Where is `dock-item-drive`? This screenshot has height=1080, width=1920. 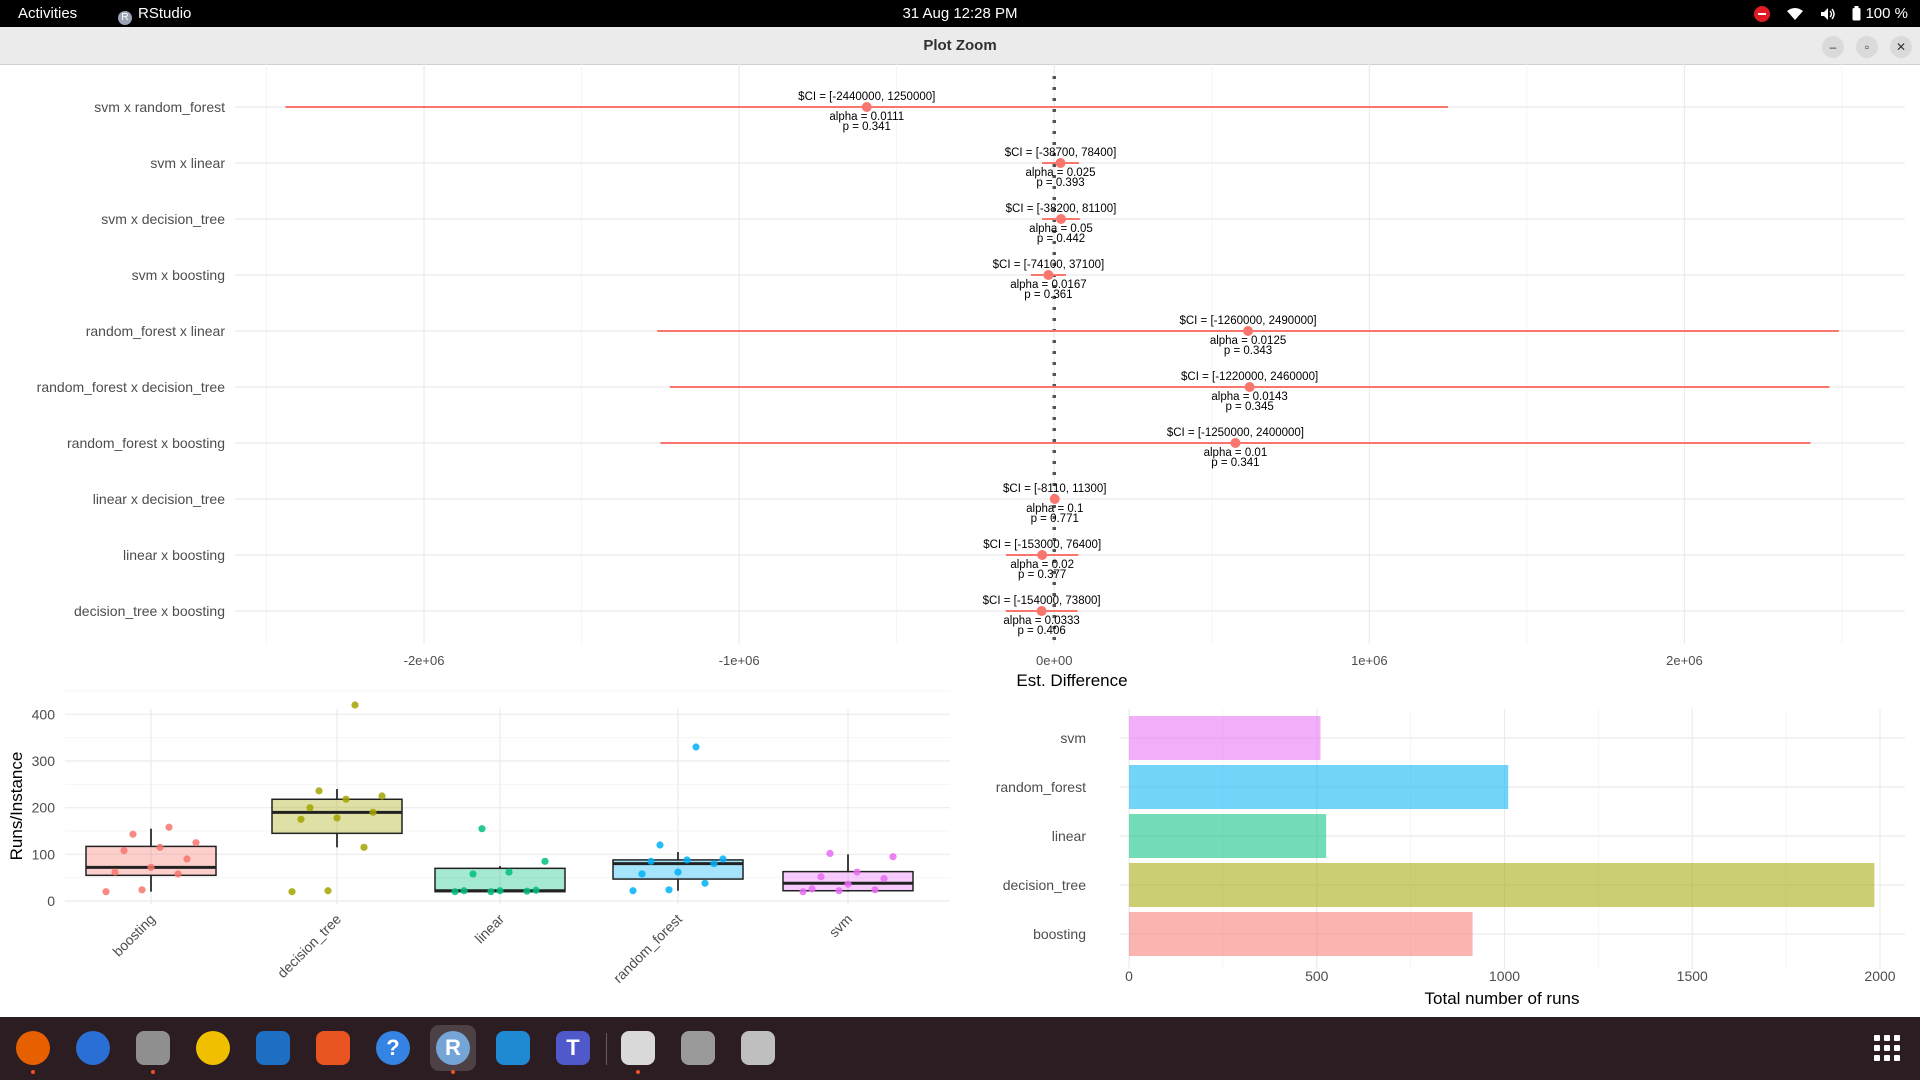 dock-item-drive is located at coordinates (698, 1048).